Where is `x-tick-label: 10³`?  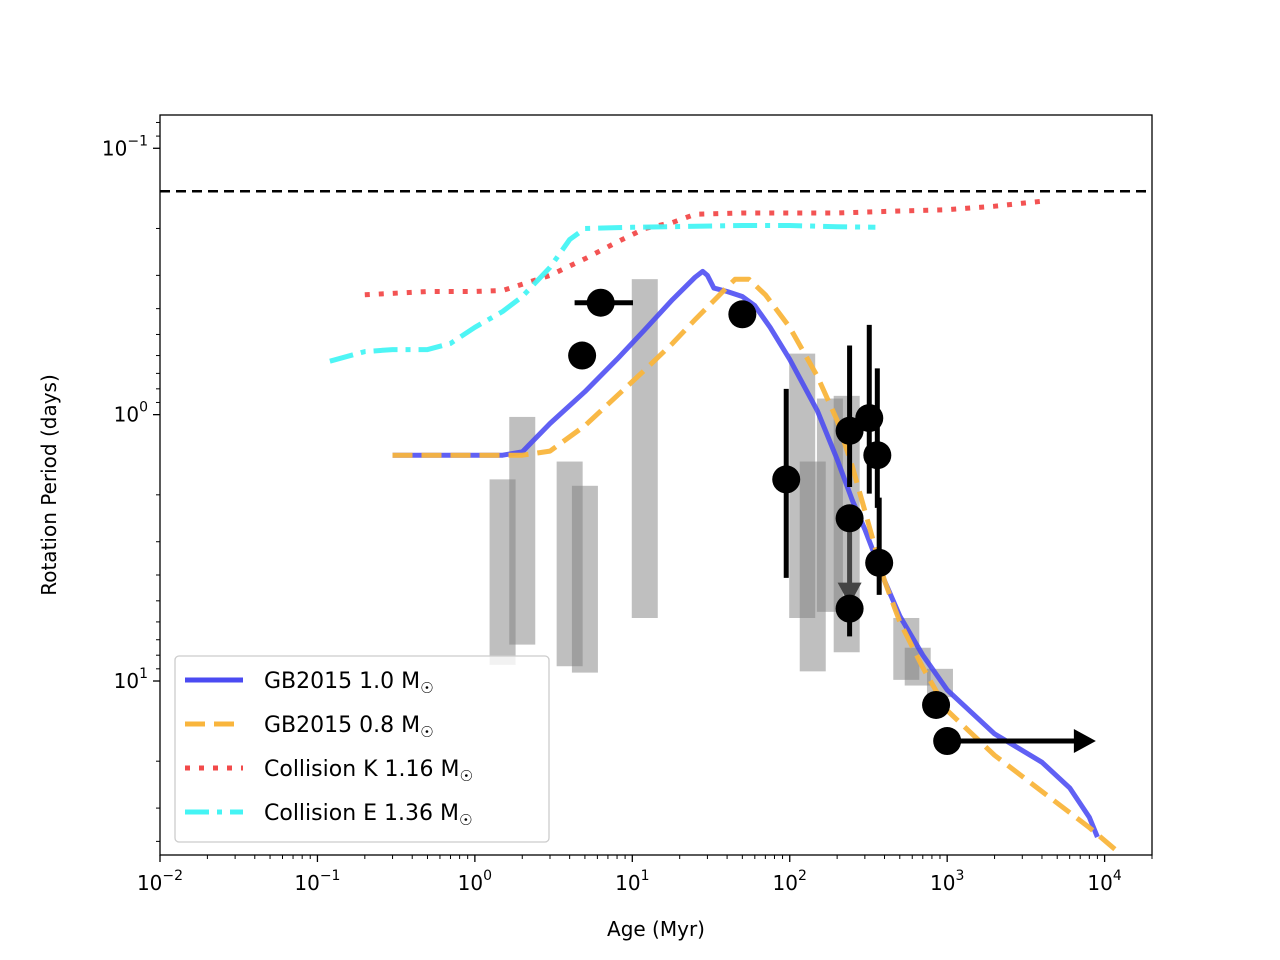
x-tick-label: 10³ is located at coordinates (947, 881).